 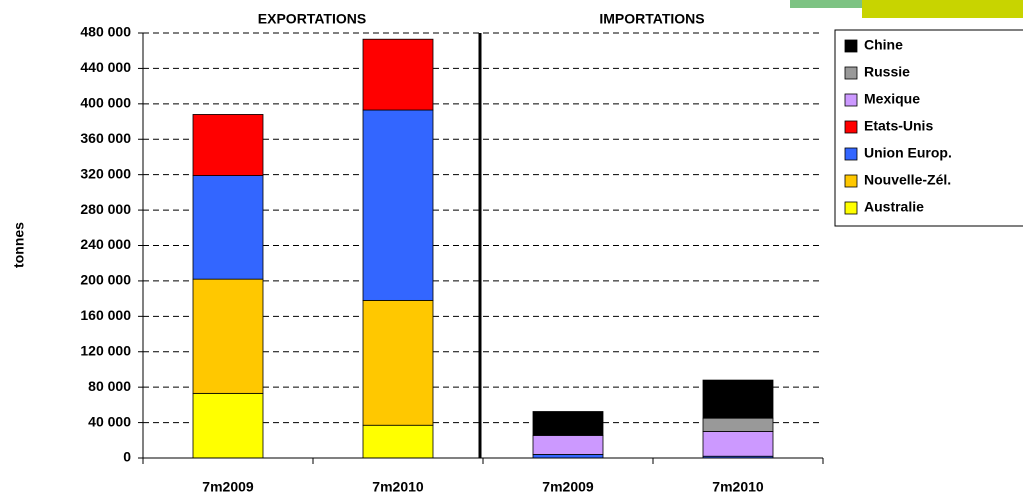 What do you see at coordinates (105, 244) in the screenshot?
I see `y-tick-label: 240 000` at bounding box center [105, 244].